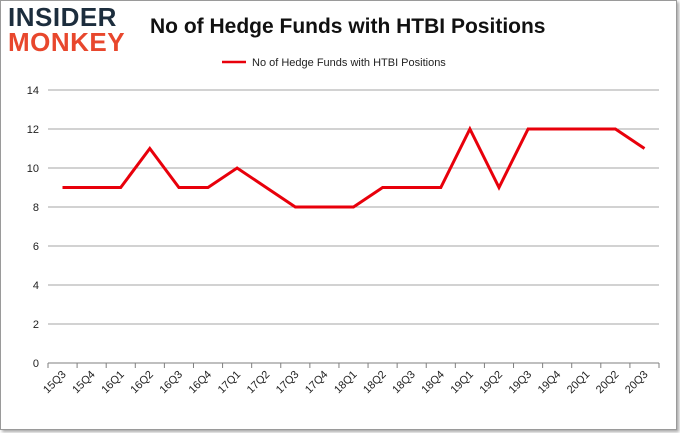 This screenshot has height=433, width=680. What do you see at coordinates (36, 325) in the screenshot?
I see `y-tick-label: 2` at bounding box center [36, 325].